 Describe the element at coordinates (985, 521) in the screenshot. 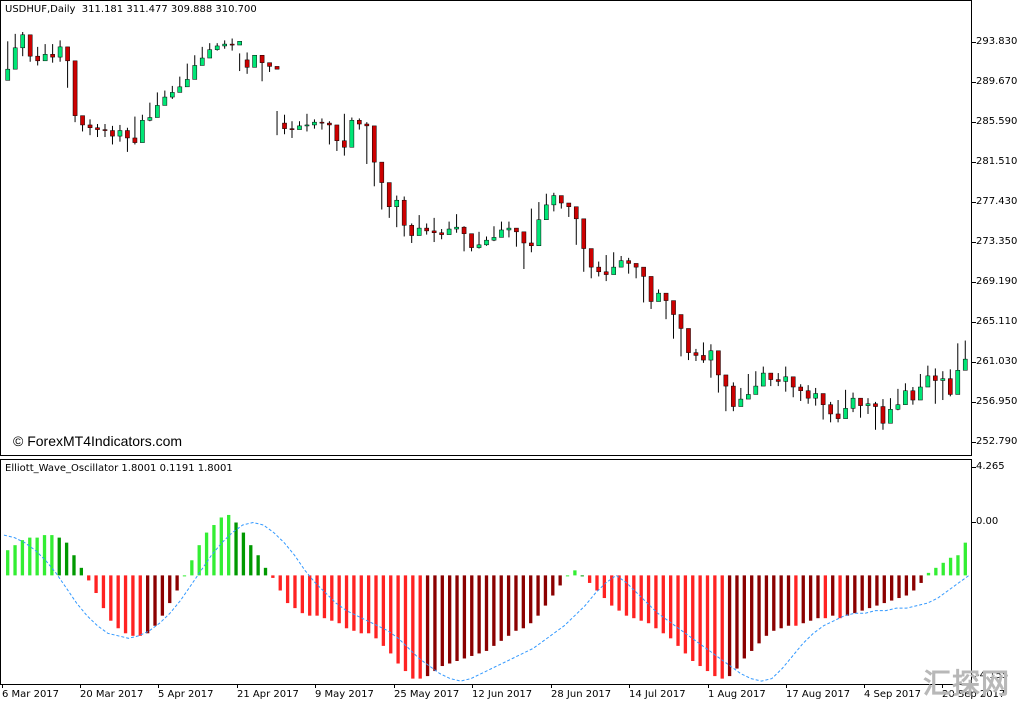

I see `oscillator-tick: 0.00` at that location.